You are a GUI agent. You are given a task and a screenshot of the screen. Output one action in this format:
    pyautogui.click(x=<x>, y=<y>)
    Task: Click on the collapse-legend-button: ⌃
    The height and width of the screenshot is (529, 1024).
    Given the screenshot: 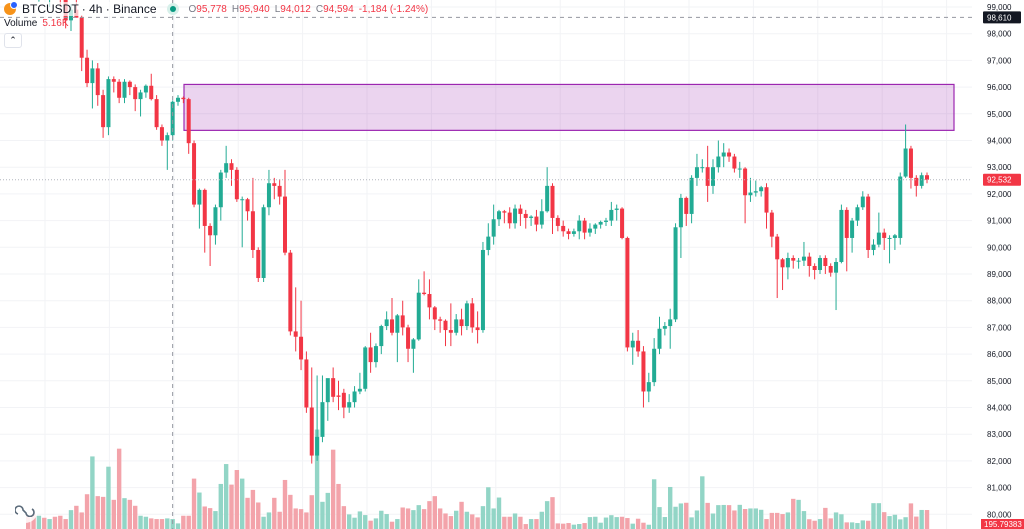 What is the action you would take?
    pyautogui.click(x=13, y=40)
    